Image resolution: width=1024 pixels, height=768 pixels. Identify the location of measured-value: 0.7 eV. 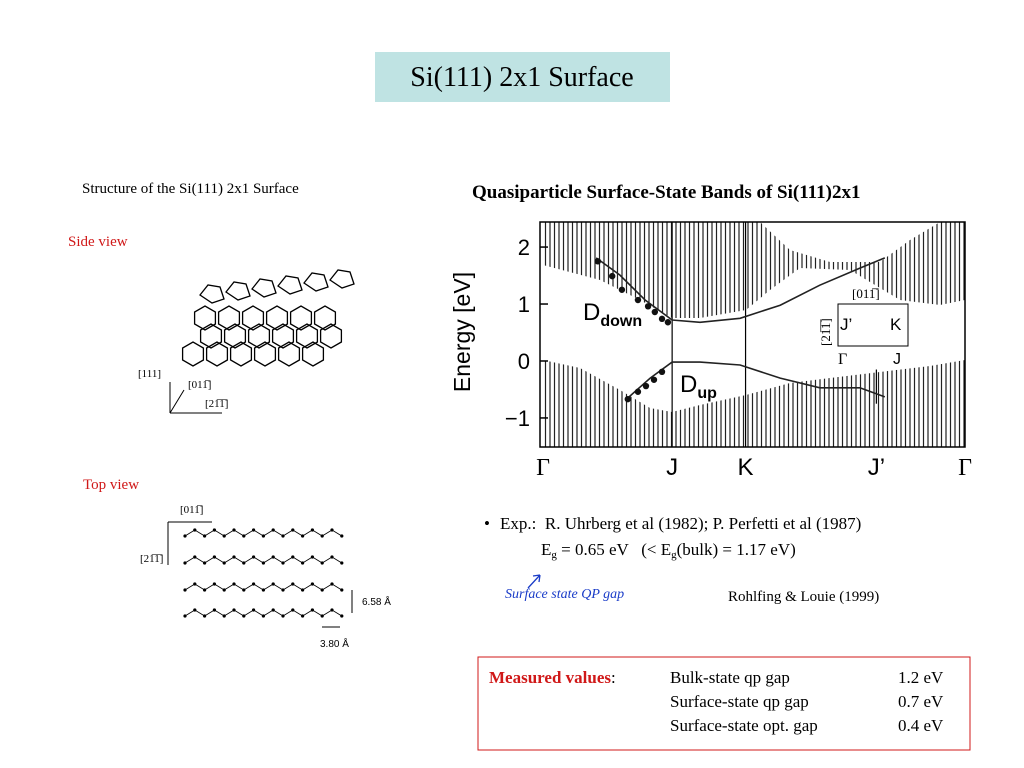
(921, 701).